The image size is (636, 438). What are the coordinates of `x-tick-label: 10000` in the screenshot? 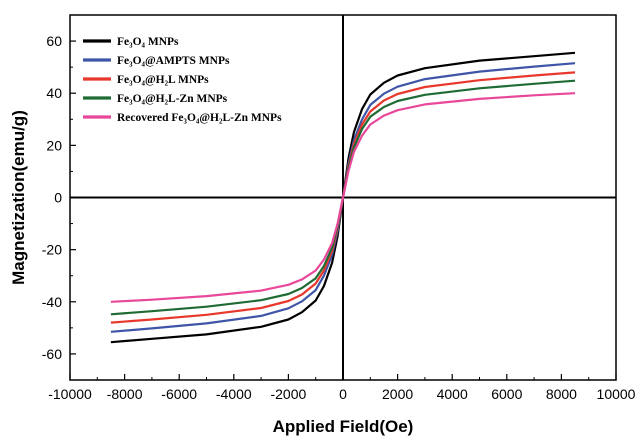 It's located at (616, 394).